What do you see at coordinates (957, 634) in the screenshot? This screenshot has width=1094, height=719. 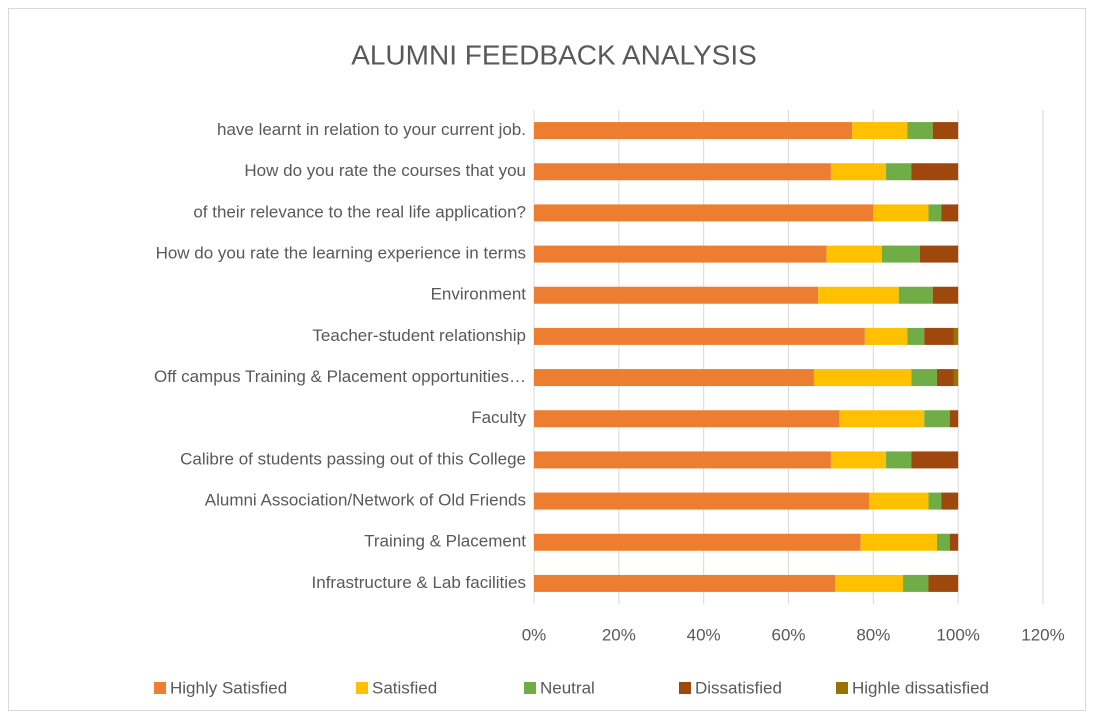 I see `x-tick-label: 100%` at bounding box center [957, 634].